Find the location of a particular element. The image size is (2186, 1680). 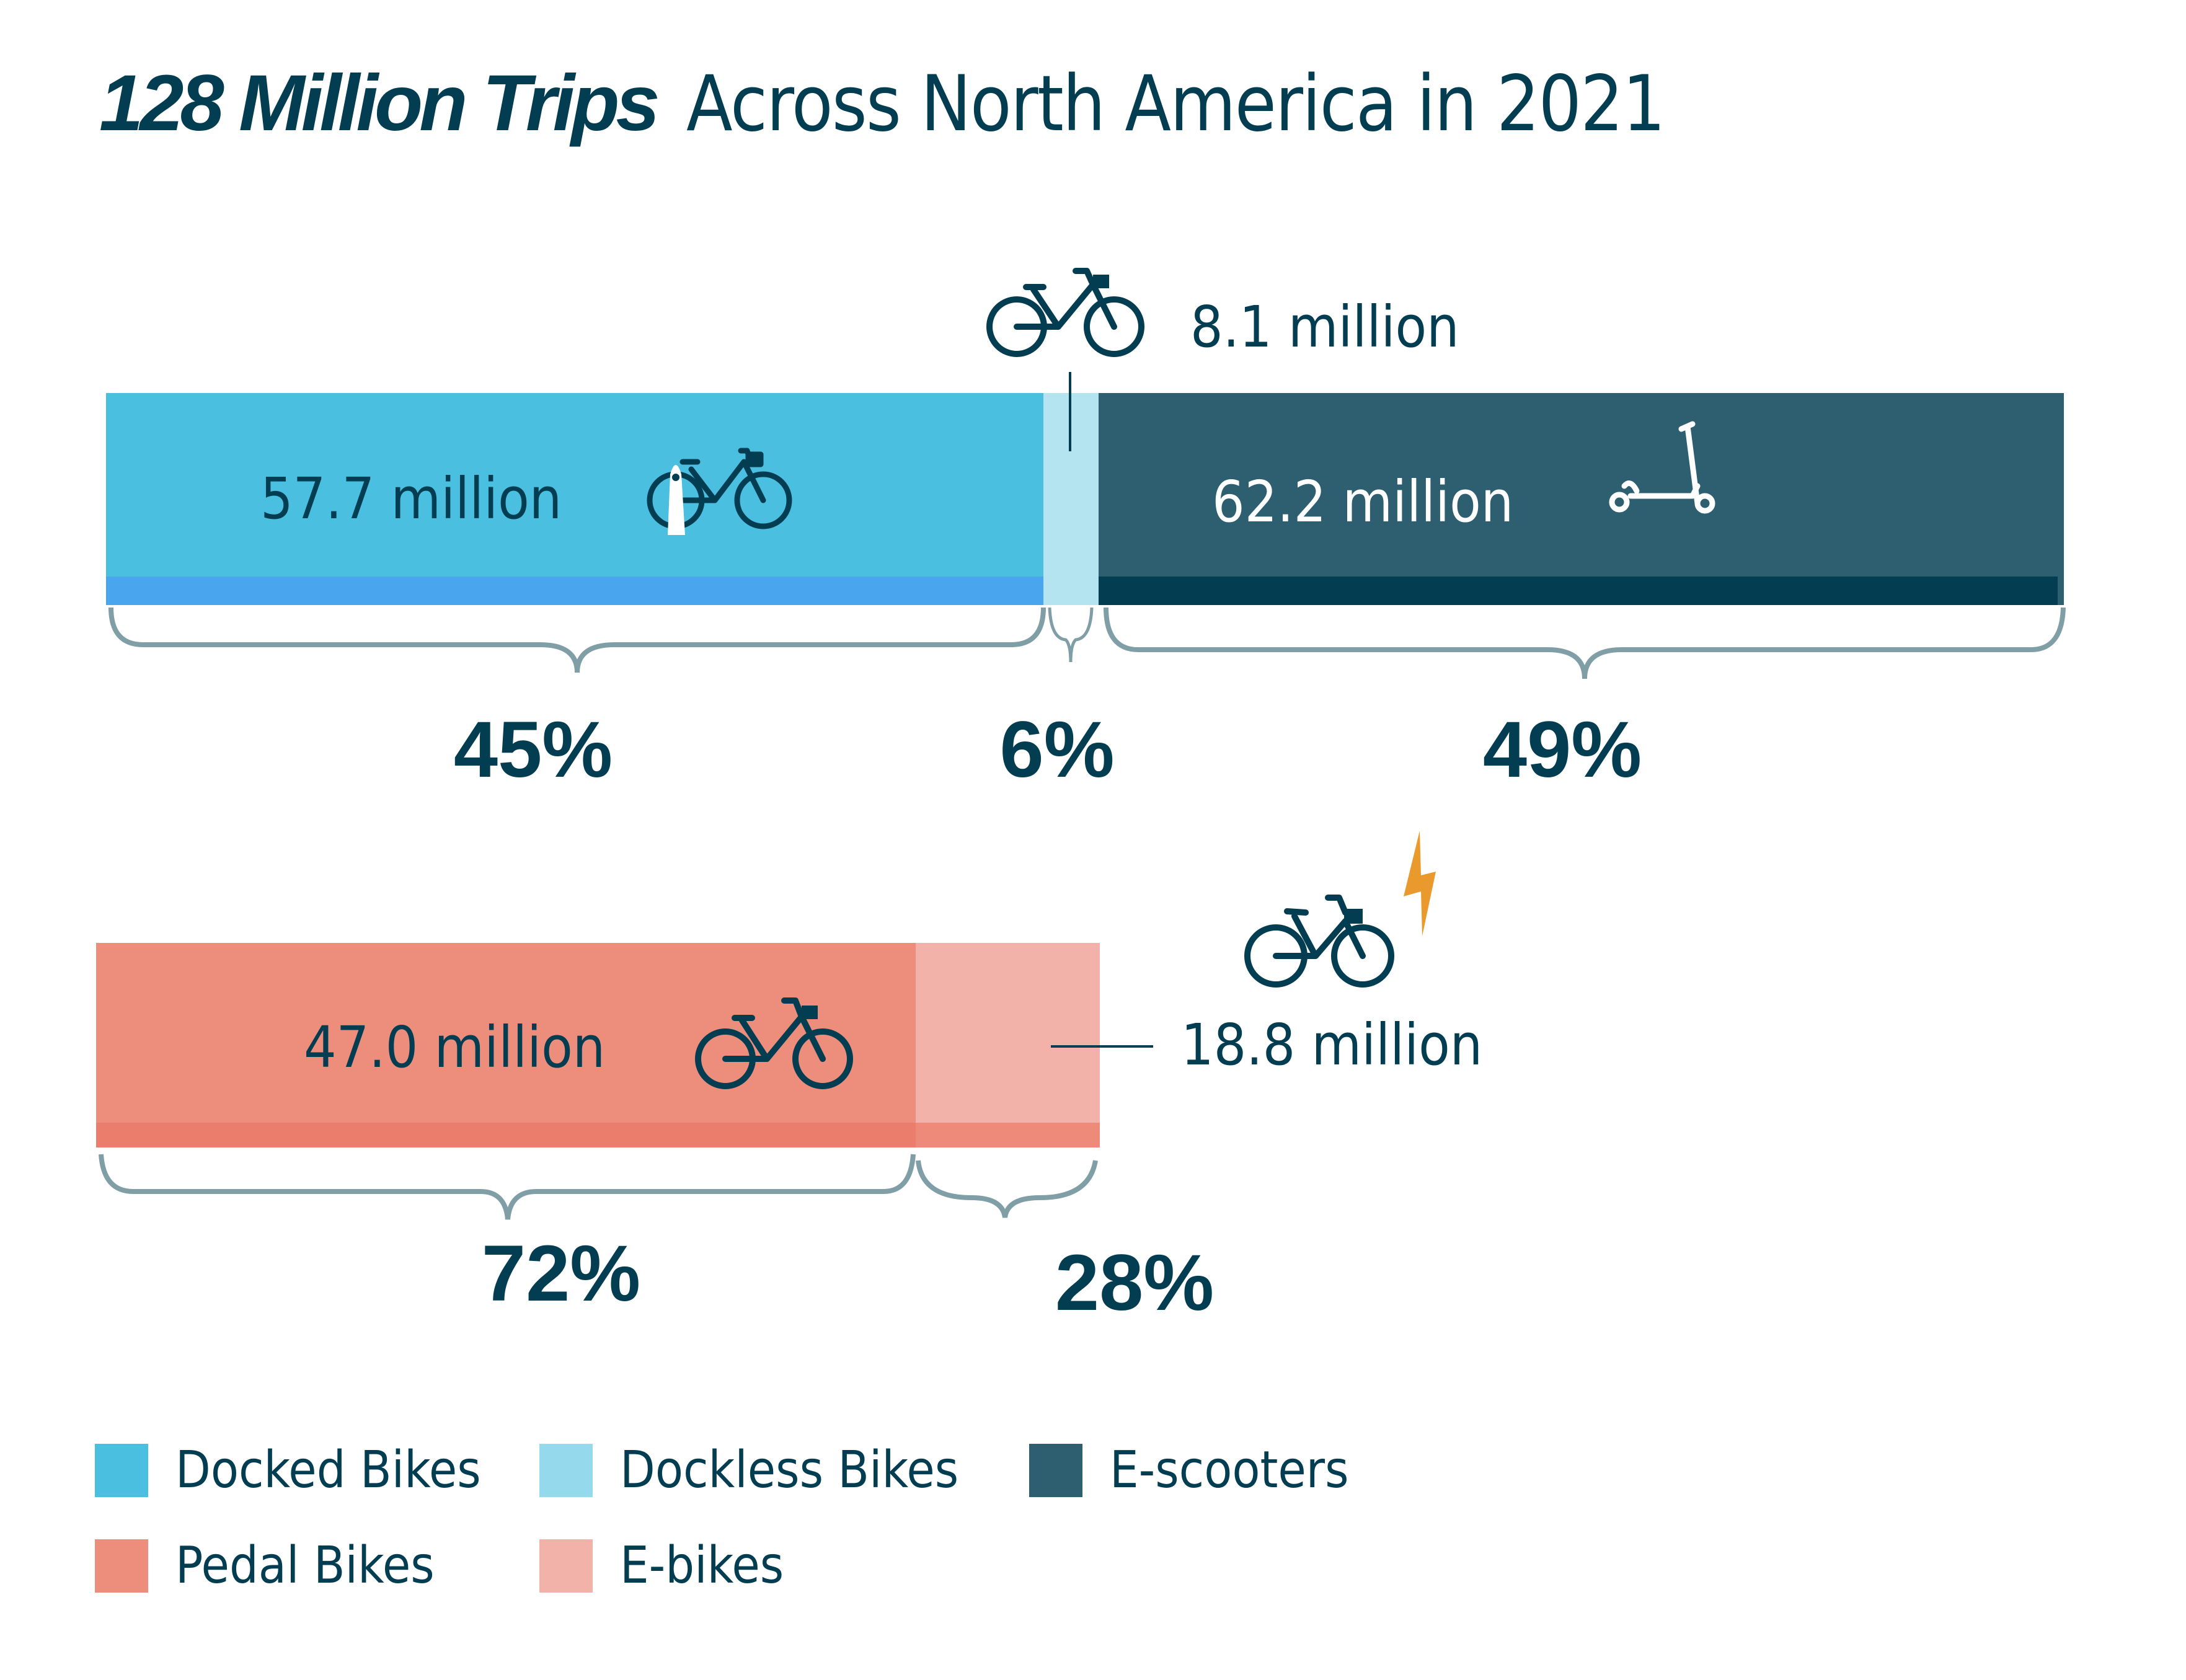

legend-item-e-bikes: E-bikes is located at coordinates (662, 1566).